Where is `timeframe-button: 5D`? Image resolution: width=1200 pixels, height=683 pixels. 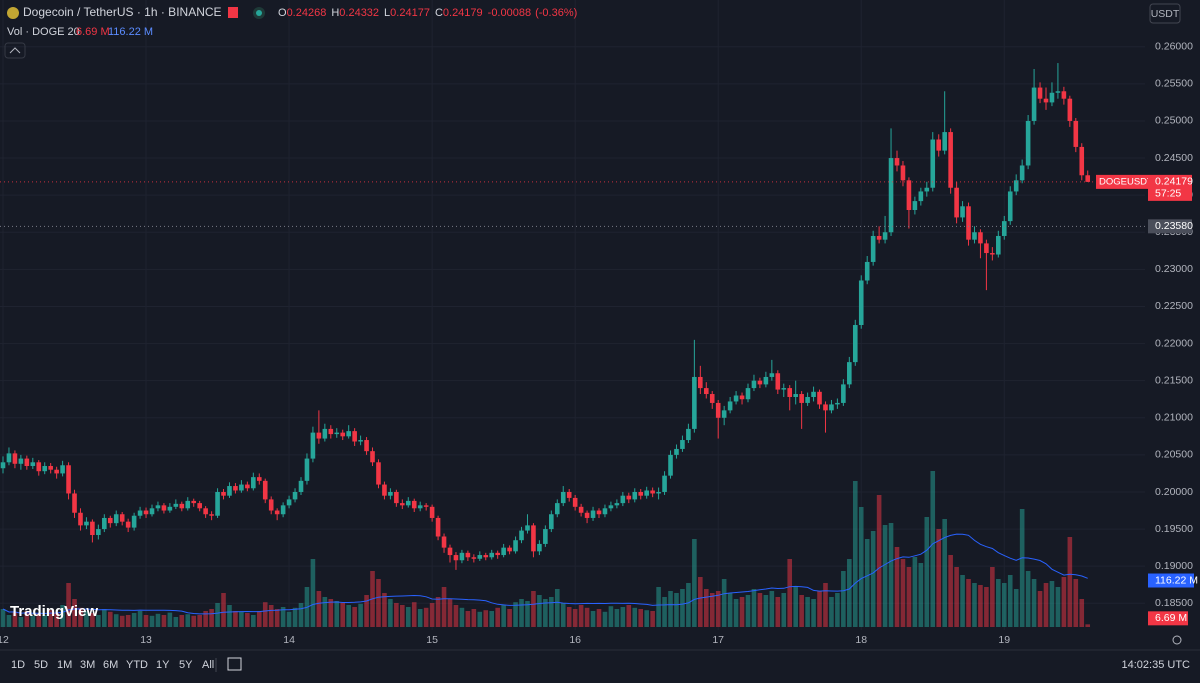
timeframe-button: 5D is located at coordinates (41, 665).